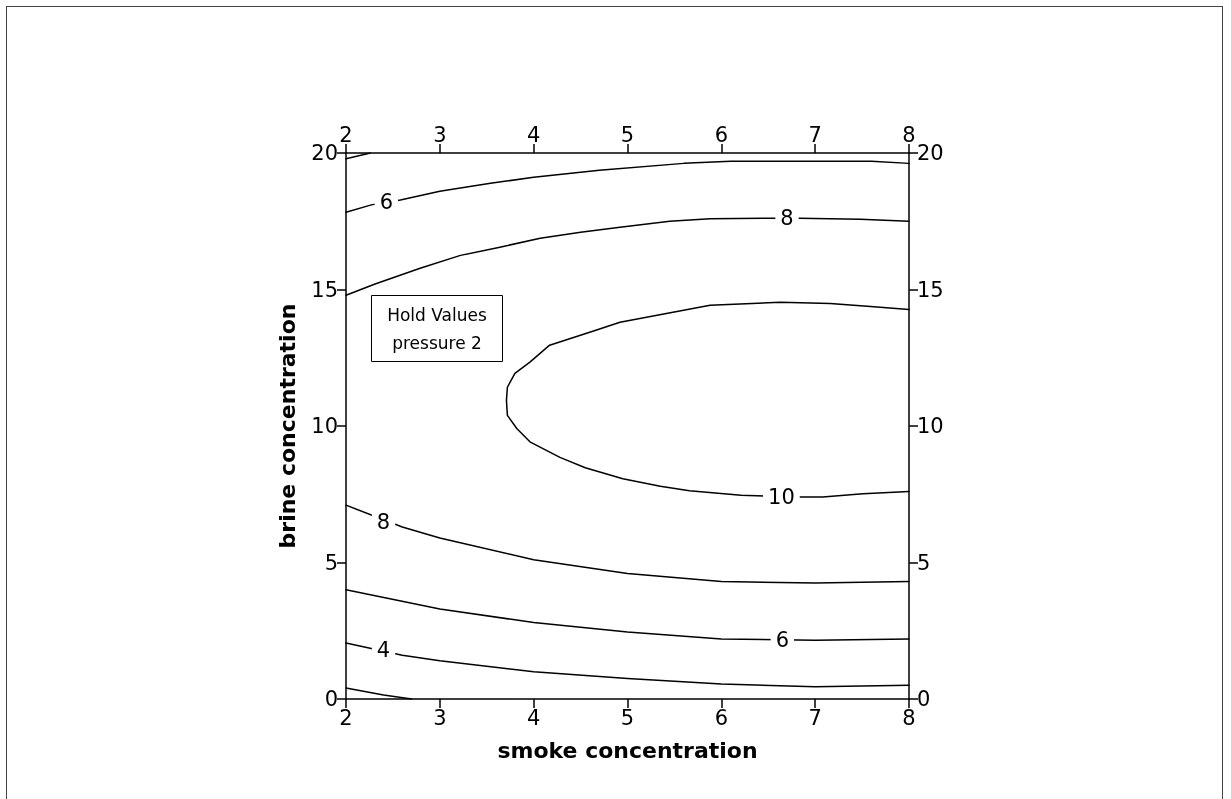 This screenshot has height=799, width=1231. What do you see at coordinates (383, 649) in the screenshot?
I see `annotation: 4` at bounding box center [383, 649].